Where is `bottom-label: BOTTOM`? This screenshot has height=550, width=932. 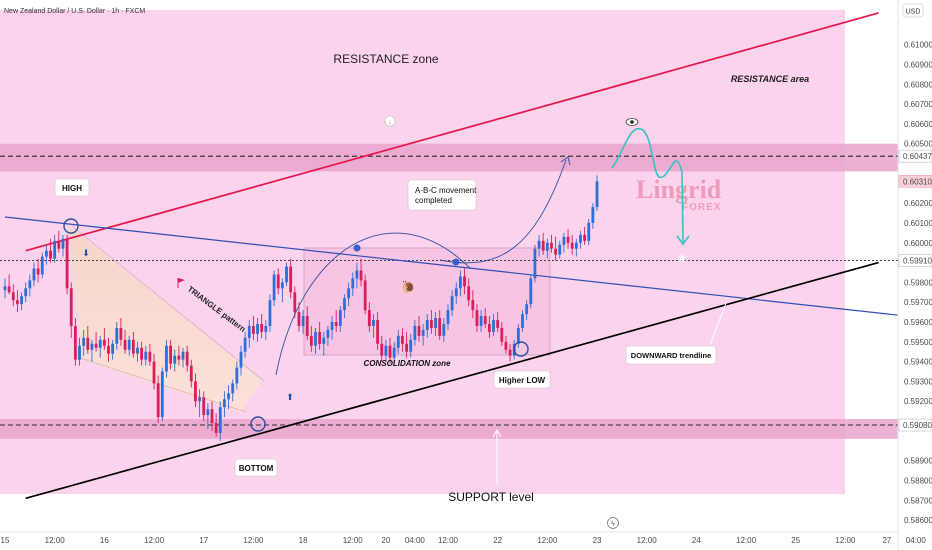
bottom-label: BOTTOM is located at coordinates (256, 468).